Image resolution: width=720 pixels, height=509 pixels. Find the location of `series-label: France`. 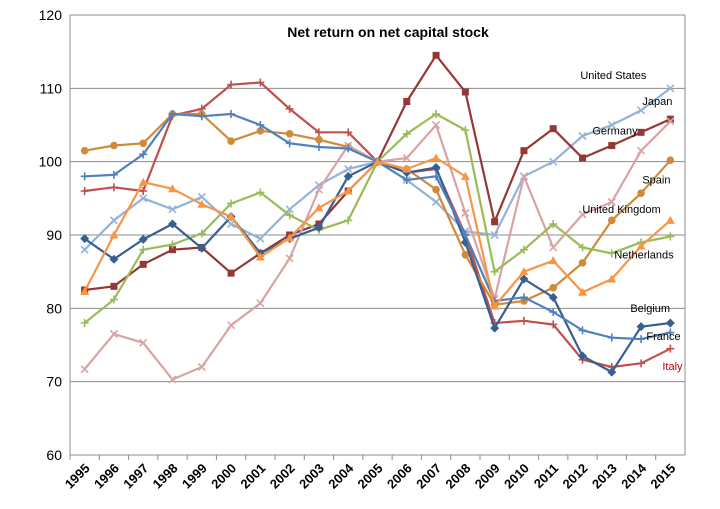

series-label: France is located at coordinates (663, 337).